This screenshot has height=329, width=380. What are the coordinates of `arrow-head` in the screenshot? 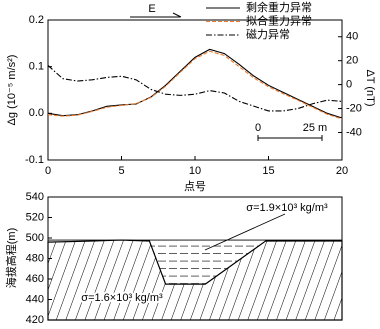 It's located at (177, 15).